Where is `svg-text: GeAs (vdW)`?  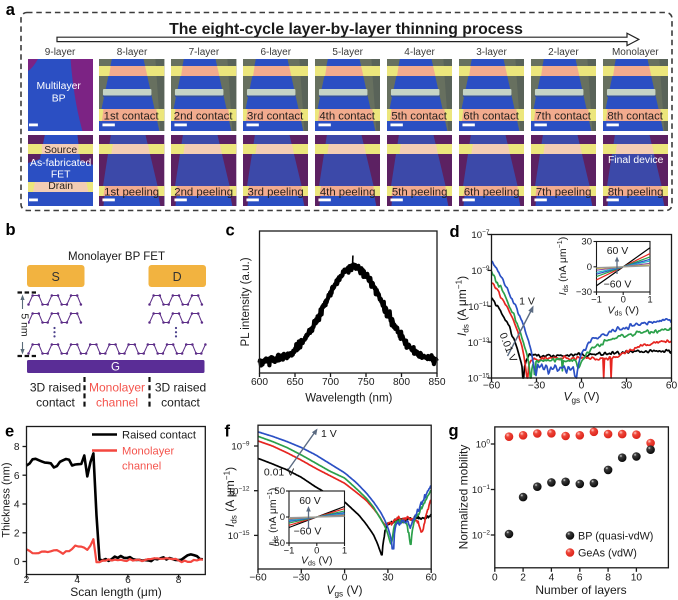
svg-text: GeAs (vdW) is located at coordinates (607, 554).